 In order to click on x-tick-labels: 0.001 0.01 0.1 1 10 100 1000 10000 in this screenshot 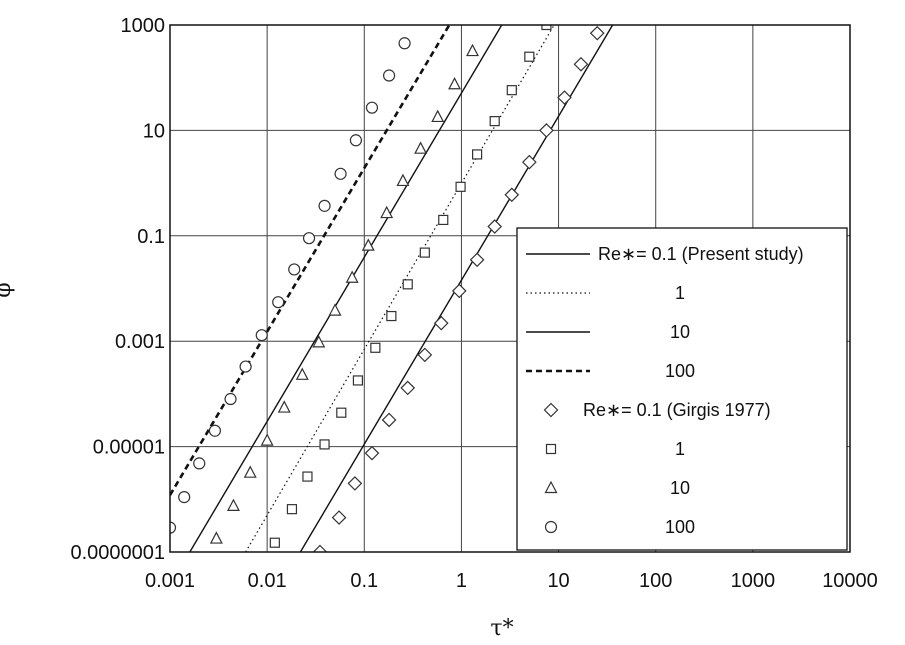, I will do `click(511, 581)`.